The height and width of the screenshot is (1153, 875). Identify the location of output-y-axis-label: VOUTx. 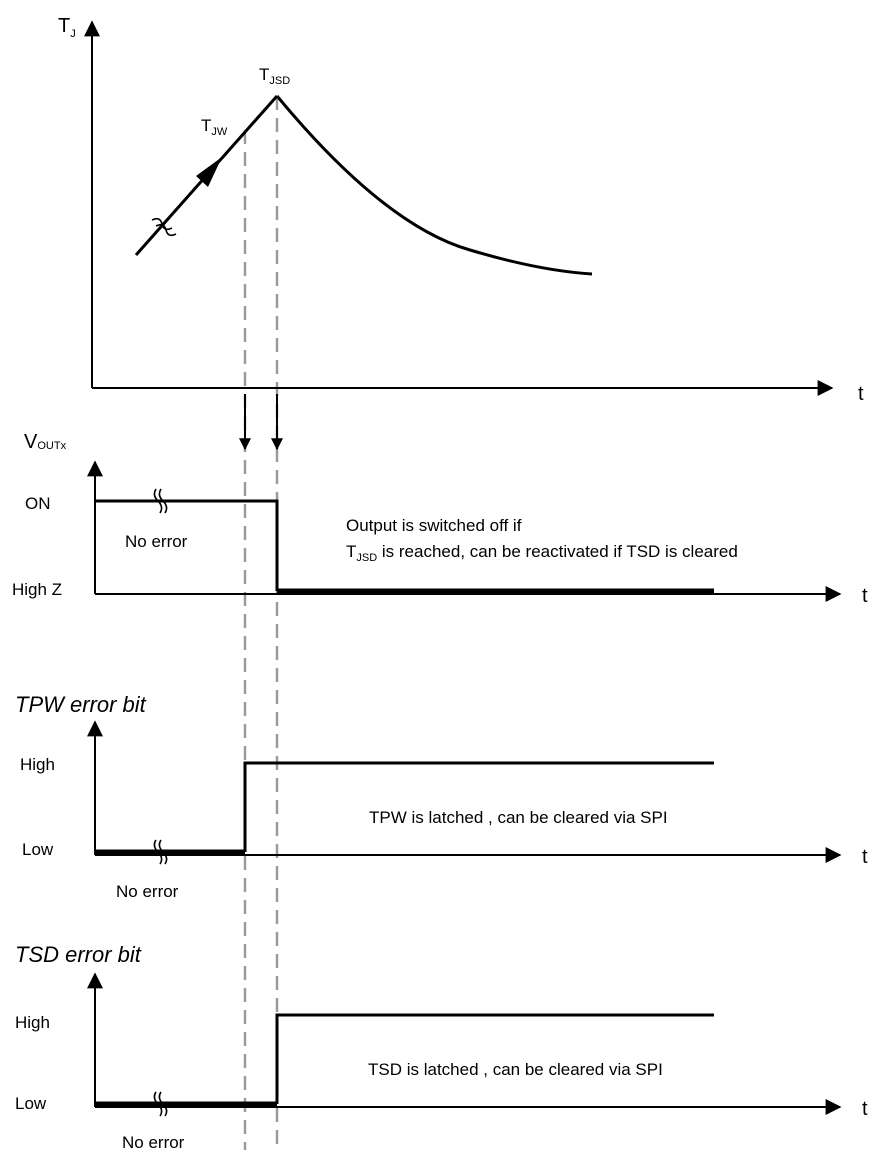
(45, 442).